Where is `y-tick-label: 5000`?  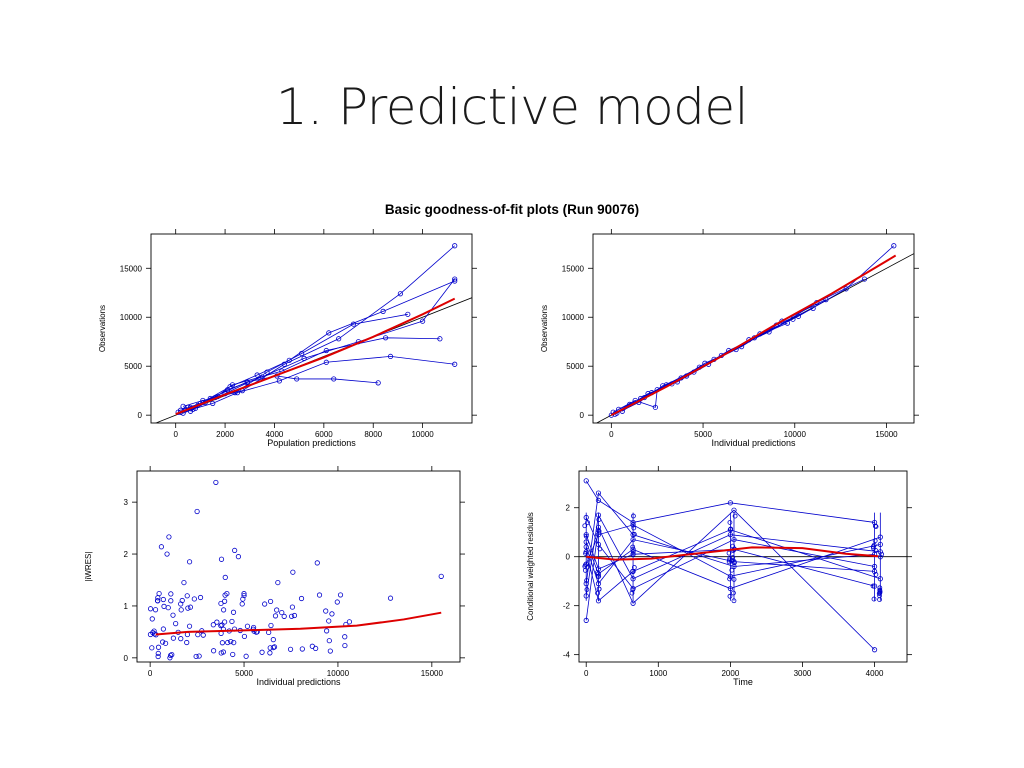
y-tick-label: 5000 is located at coordinates (575, 366).